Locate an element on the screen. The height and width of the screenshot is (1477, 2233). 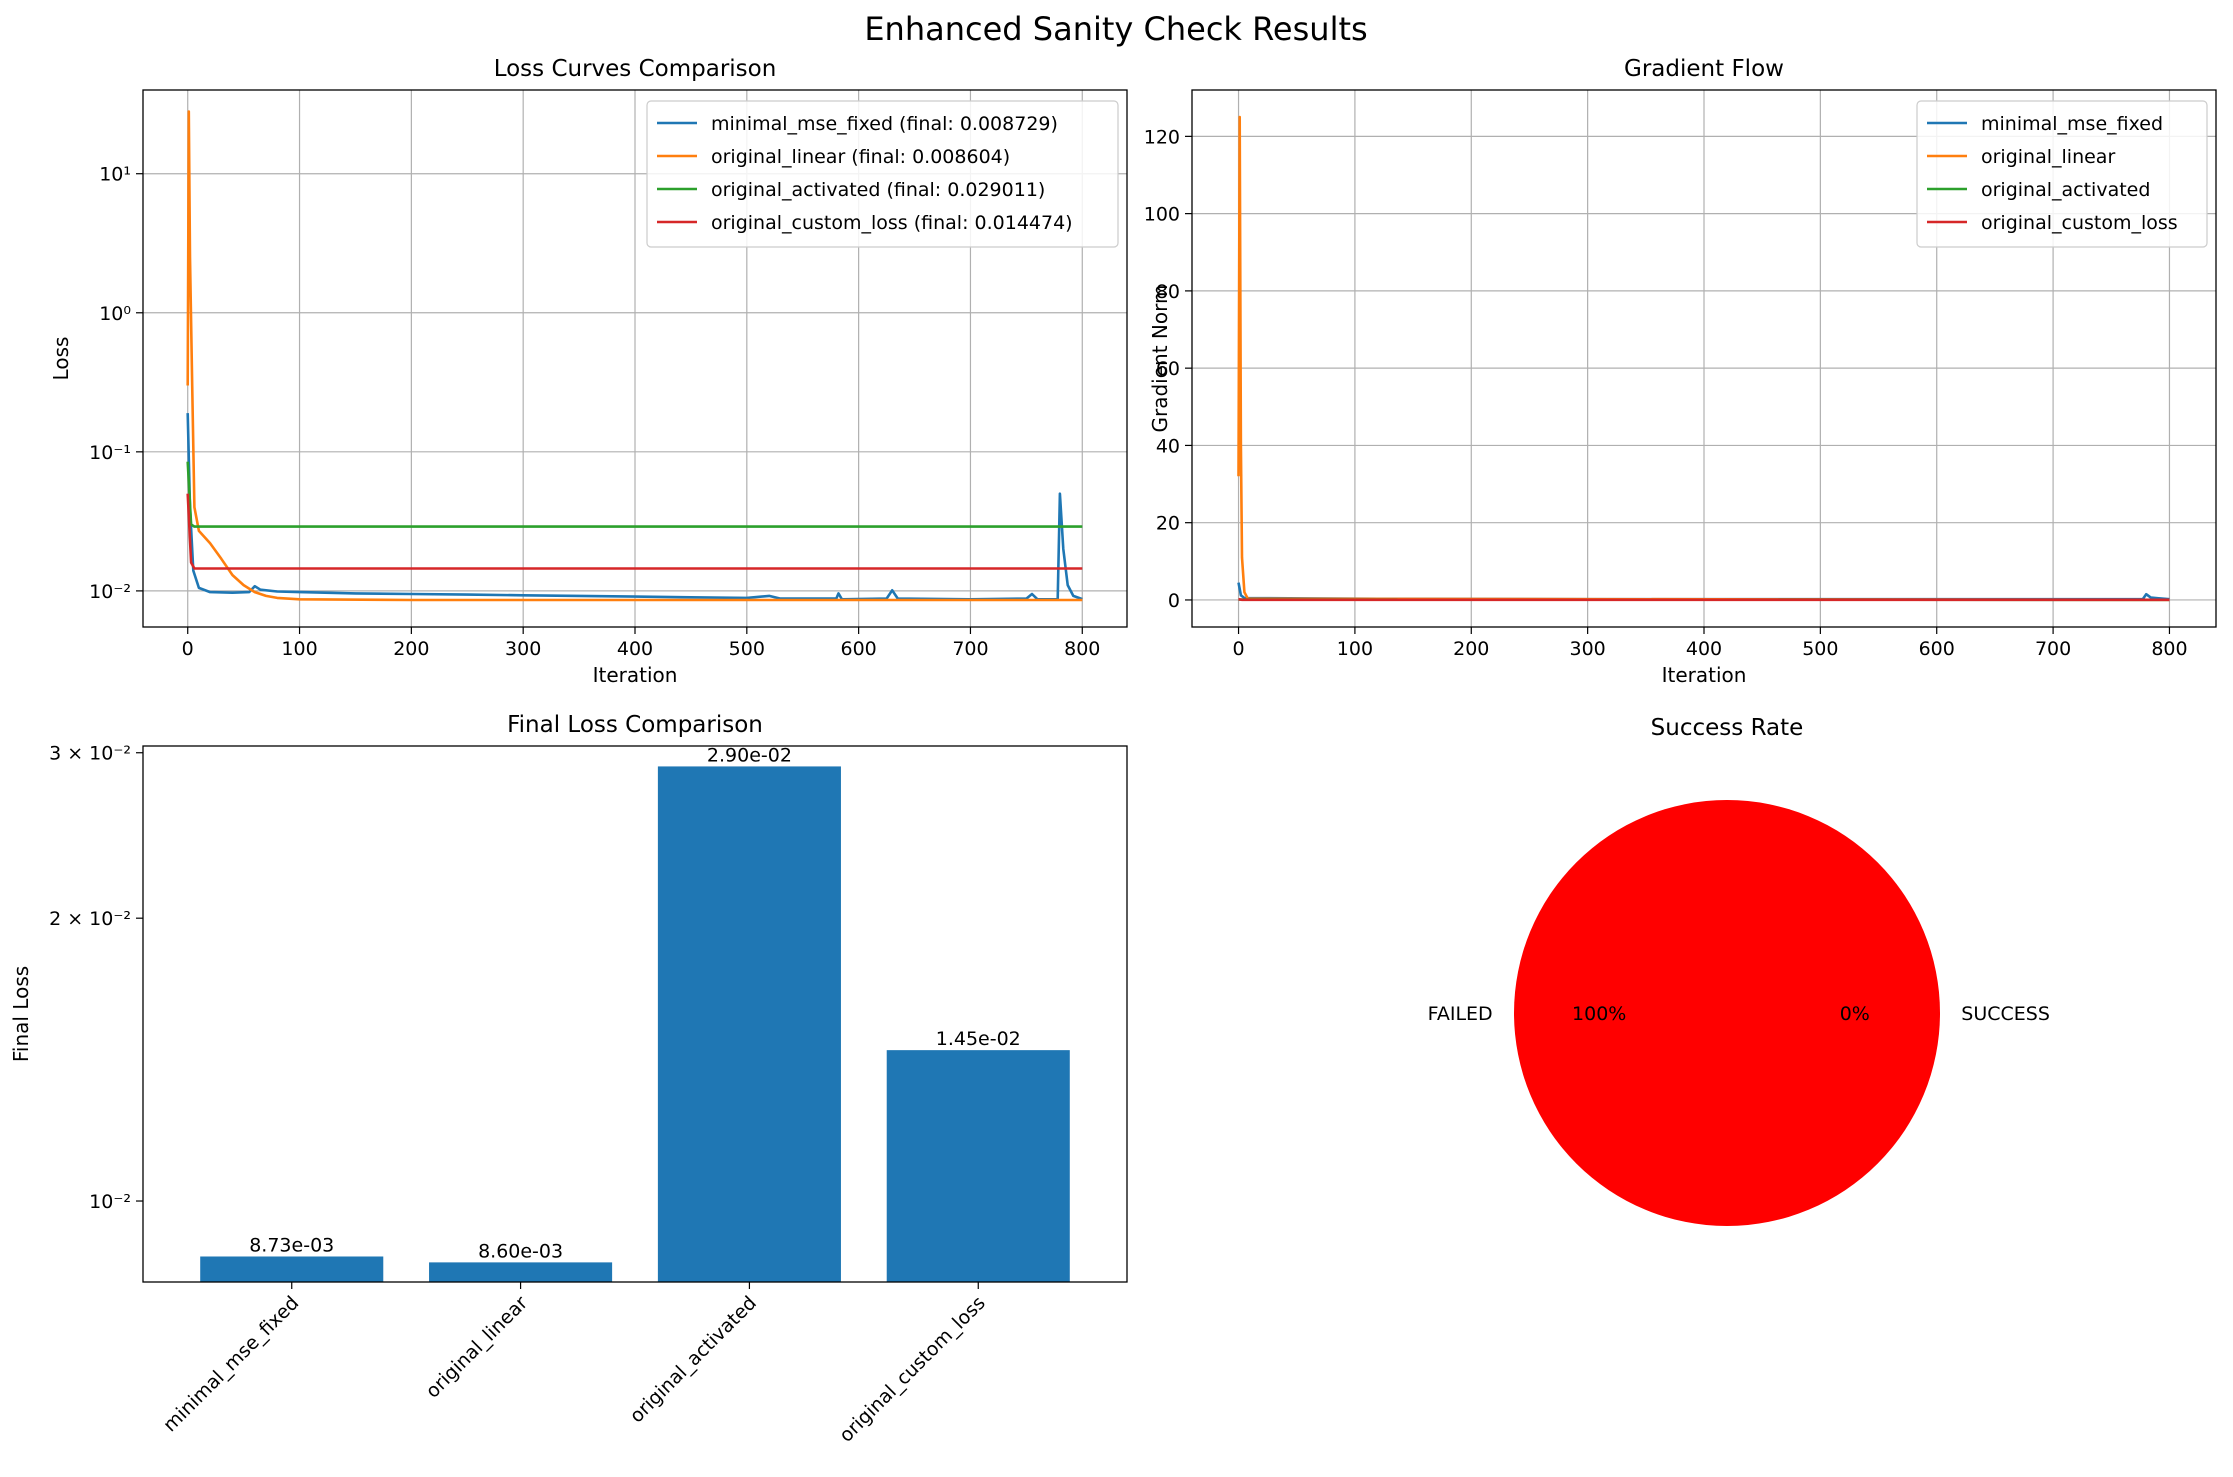
y-tick-label: 120 is located at coordinates (1162, 137).